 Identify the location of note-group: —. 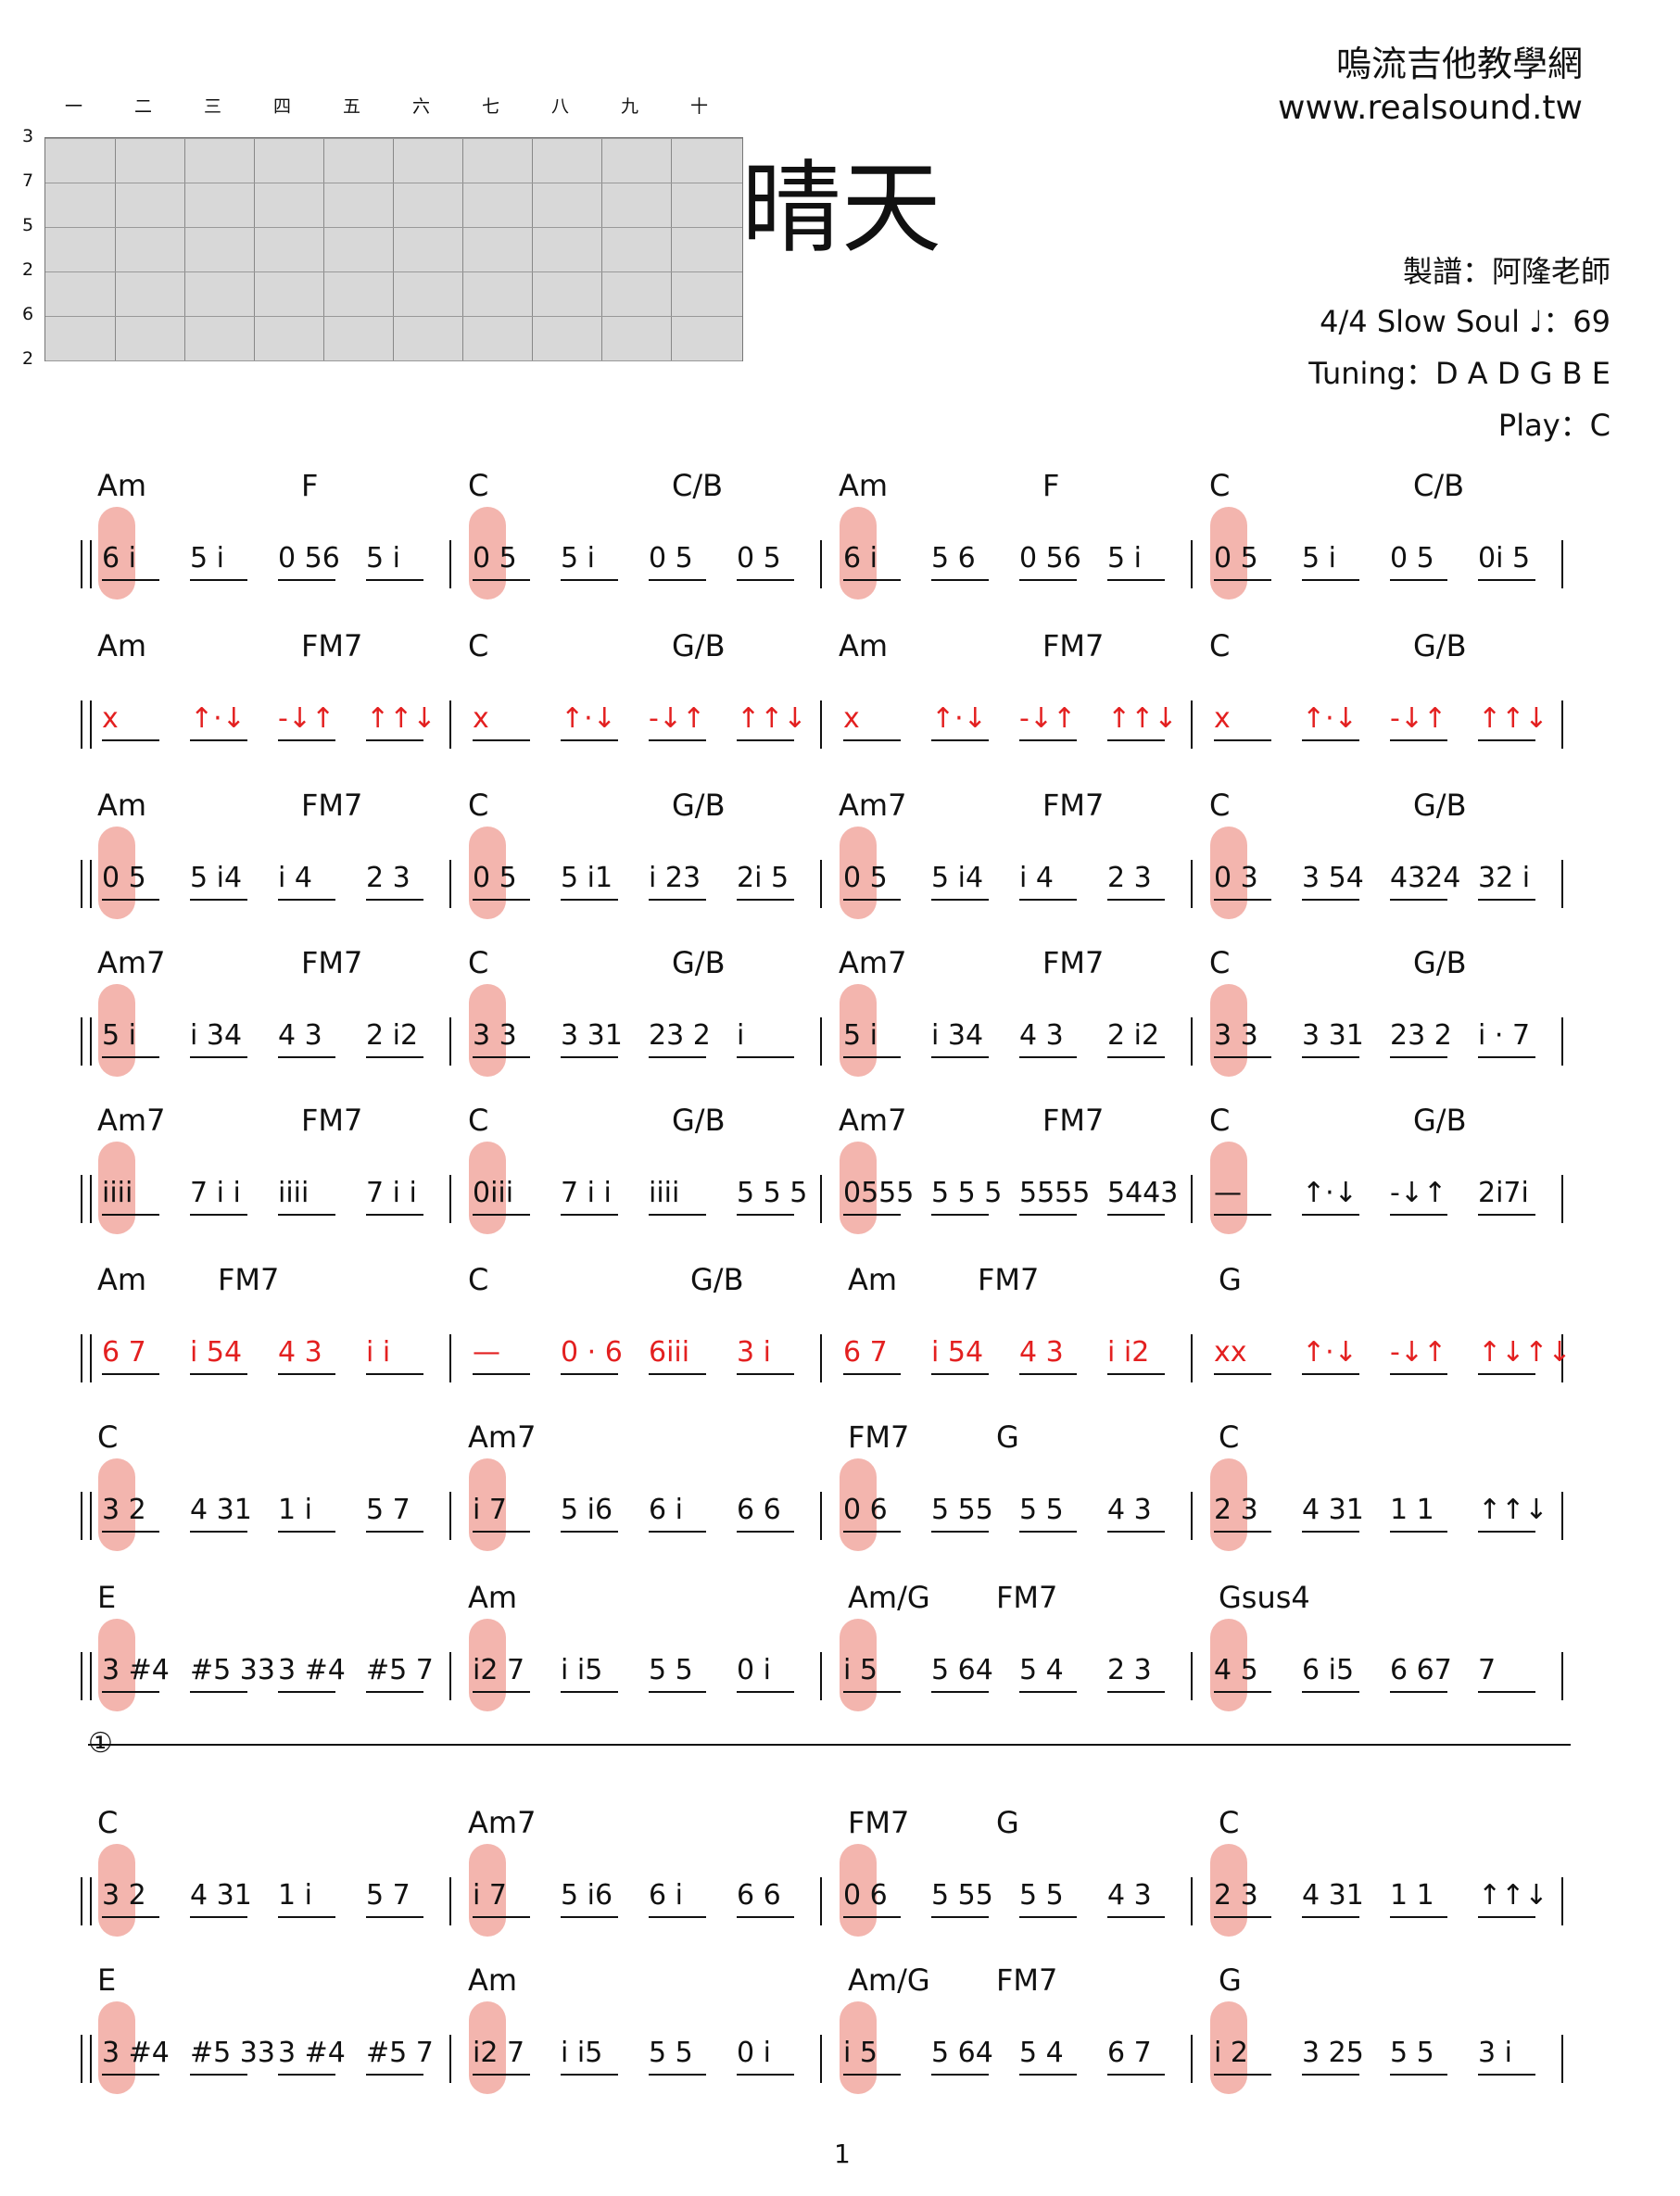
(1228, 1193).